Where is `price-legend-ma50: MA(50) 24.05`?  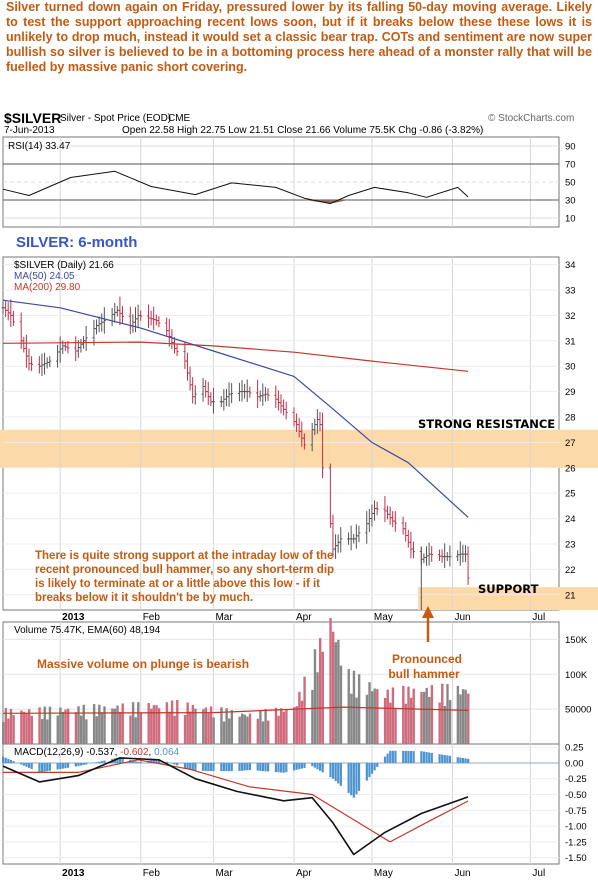 price-legend-ma50: MA(50) 24.05 is located at coordinates (44, 276).